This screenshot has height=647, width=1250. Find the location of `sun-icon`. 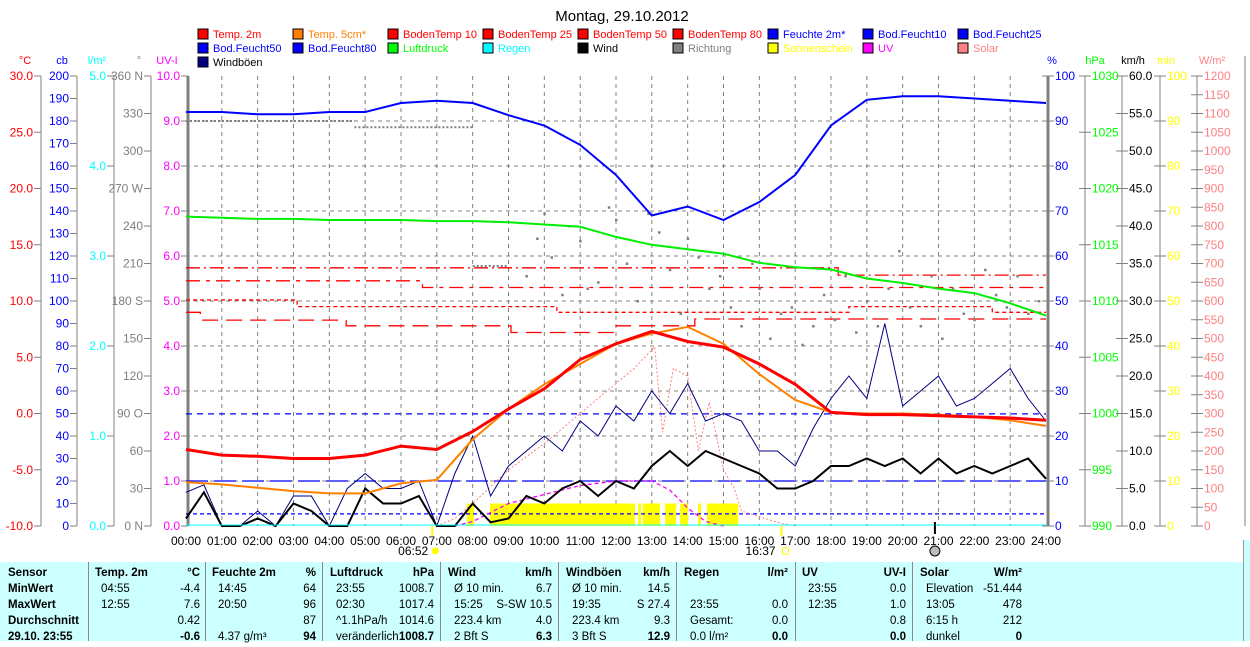

sun-icon is located at coordinates (435, 551).